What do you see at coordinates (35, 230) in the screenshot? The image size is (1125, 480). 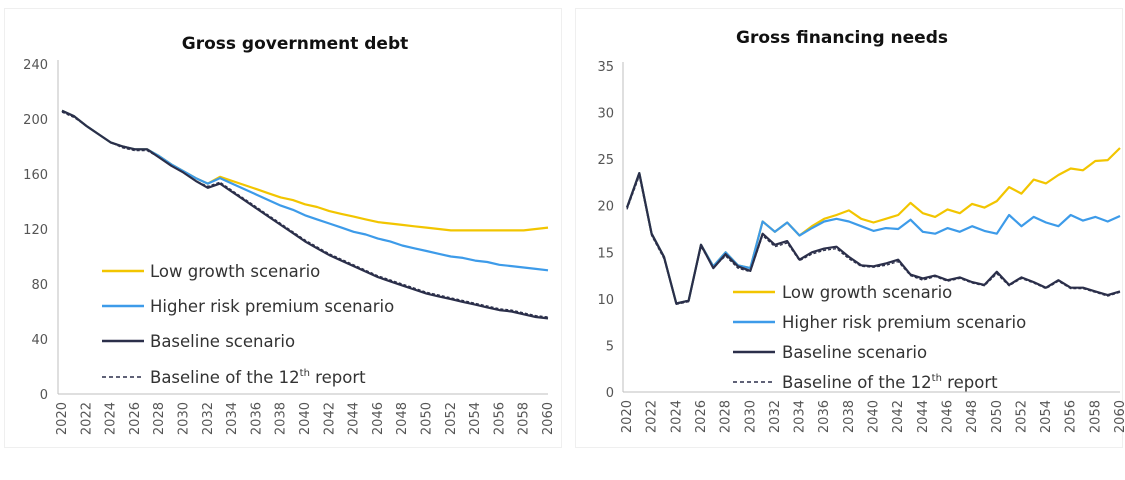 I see `y-tick-label: 120` at bounding box center [35, 230].